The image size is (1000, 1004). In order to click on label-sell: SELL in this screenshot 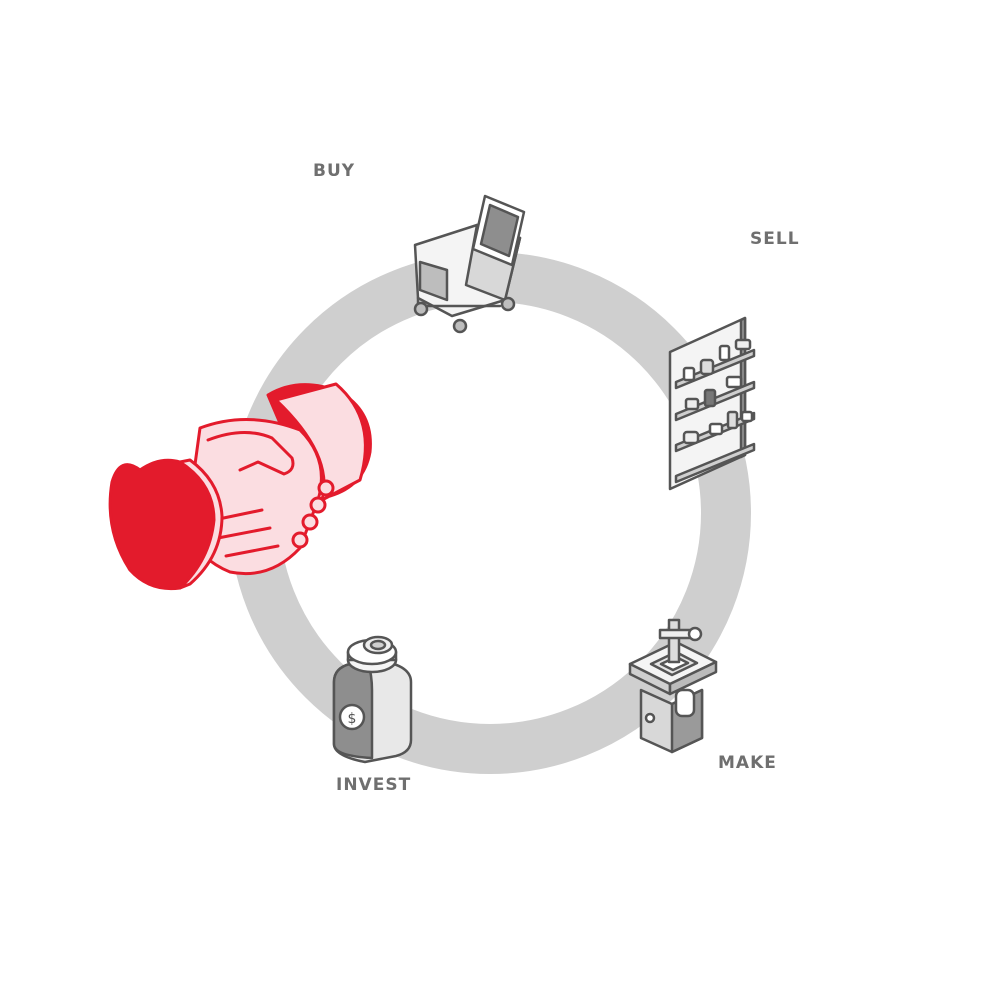, I will do `click(775, 239)`.